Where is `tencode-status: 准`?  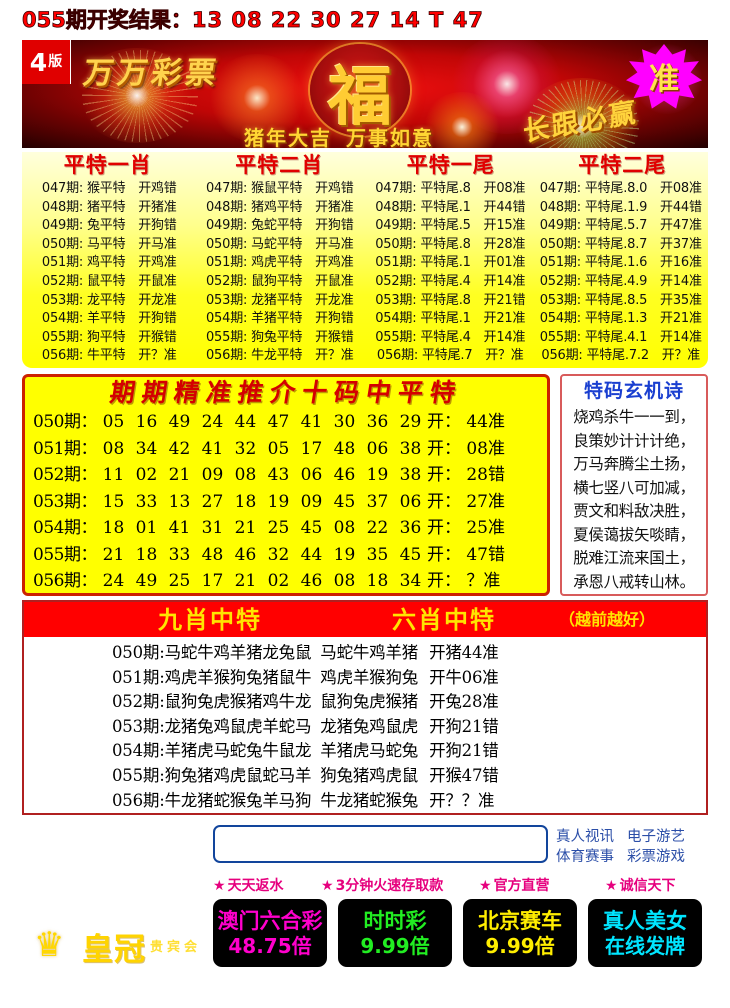
tencode-status: 准 is located at coordinates (496, 422).